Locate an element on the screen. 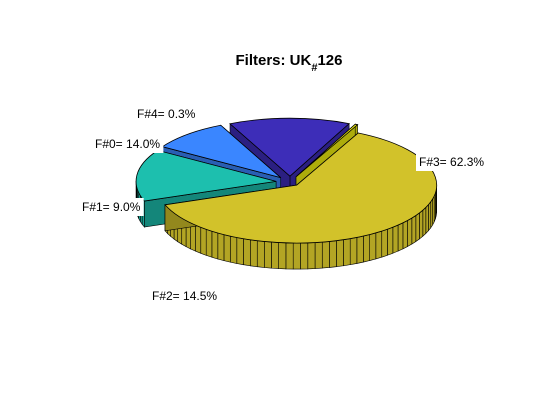 The width and height of the screenshot is (560, 420). slice-label-f1: F#1= 9.0% is located at coordinates (111, 207).